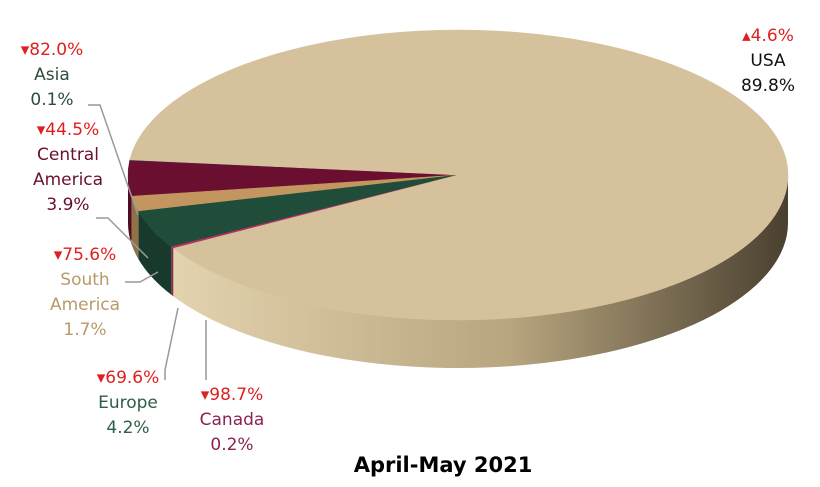  I want to click on category-label: Europe, so click(128, 403).